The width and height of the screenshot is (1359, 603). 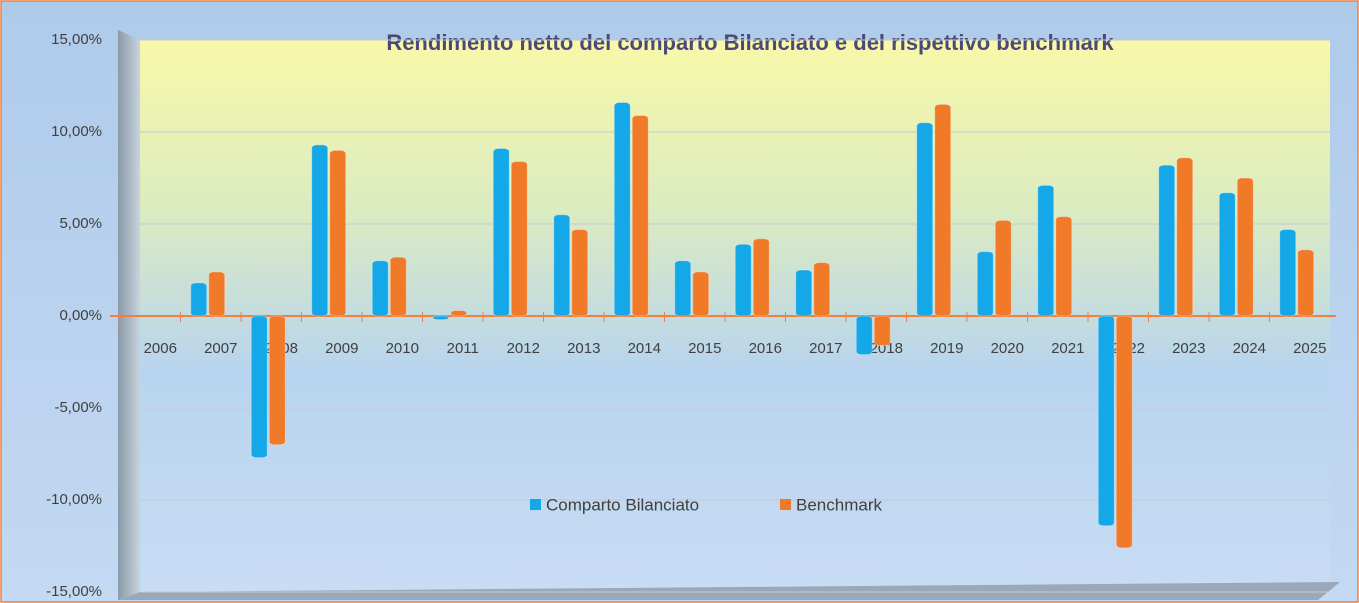 I want to click on x-tick-label: 2023, so click(x=1188, y=348).